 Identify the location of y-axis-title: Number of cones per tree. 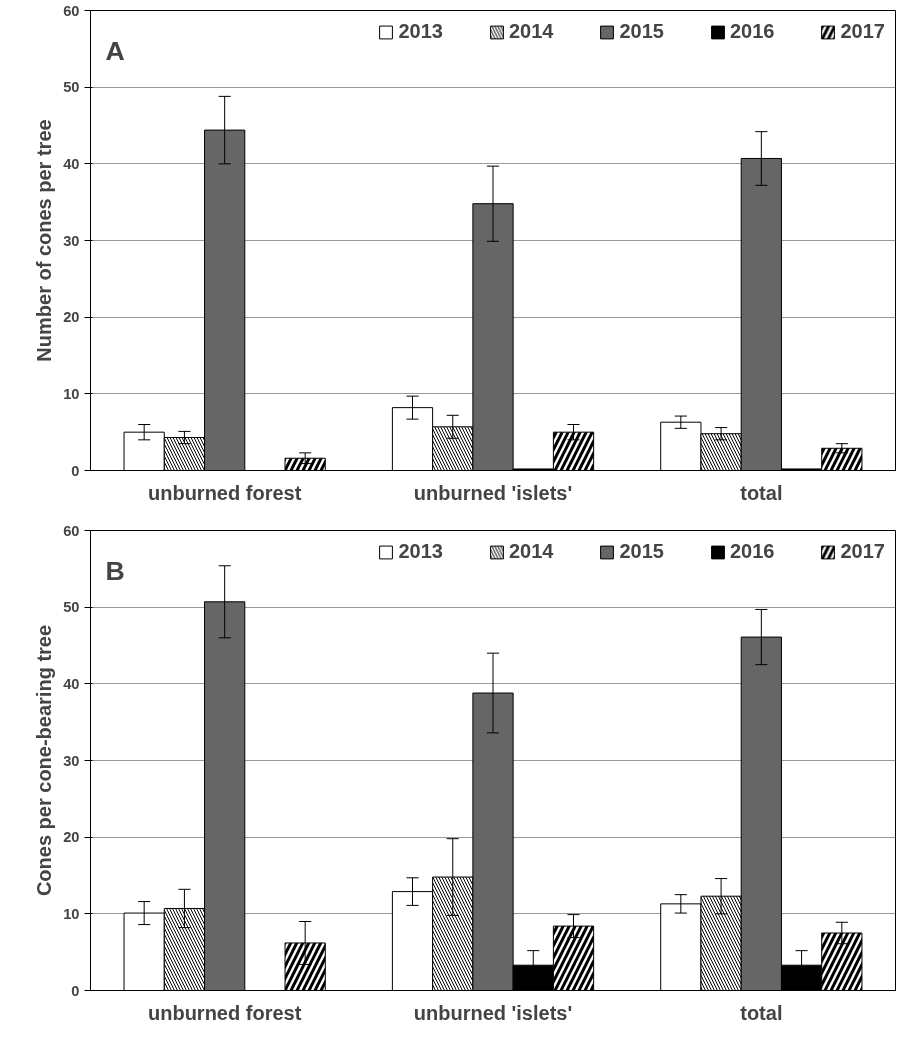
(44, 240).